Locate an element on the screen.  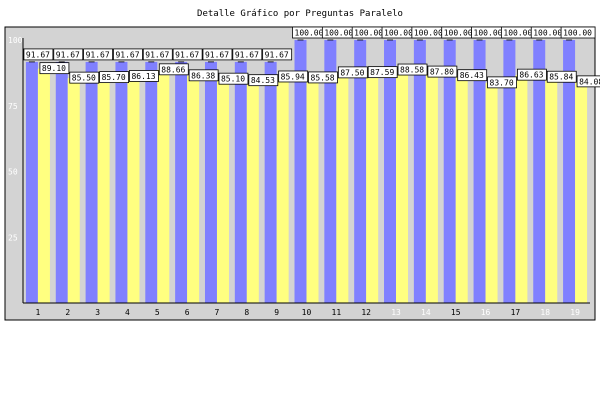
x-tick-label: 18 is located at coordinates (545, 312).